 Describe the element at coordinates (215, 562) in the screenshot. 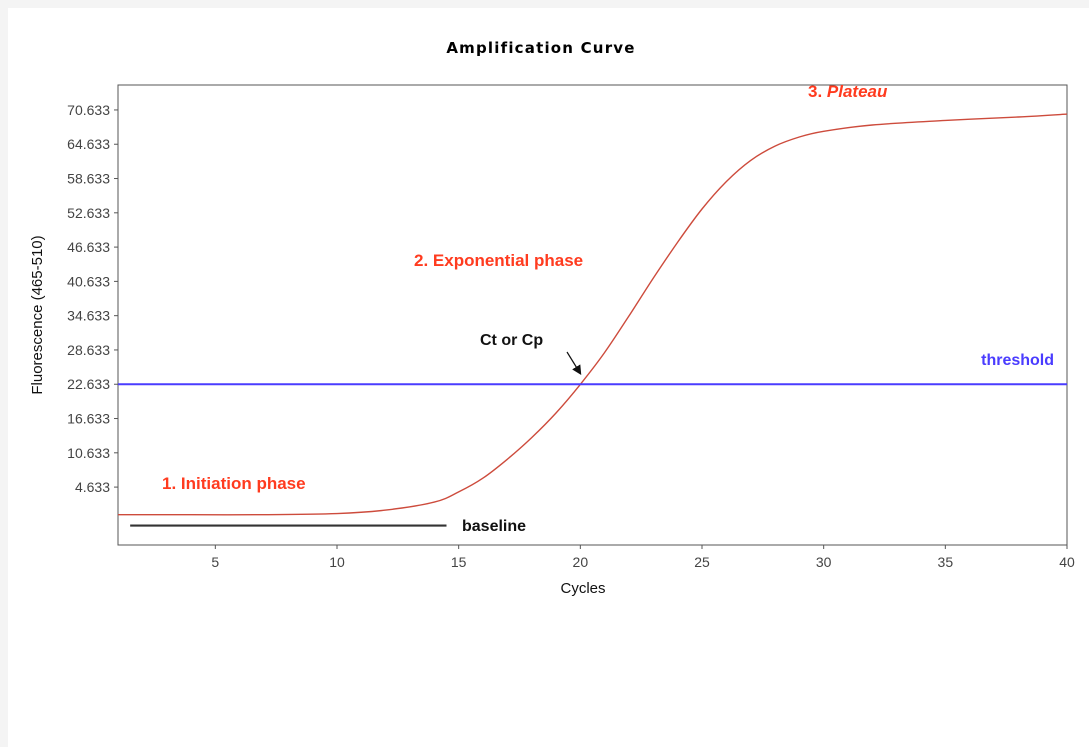

I see `x-tick-label: 5` at that location.